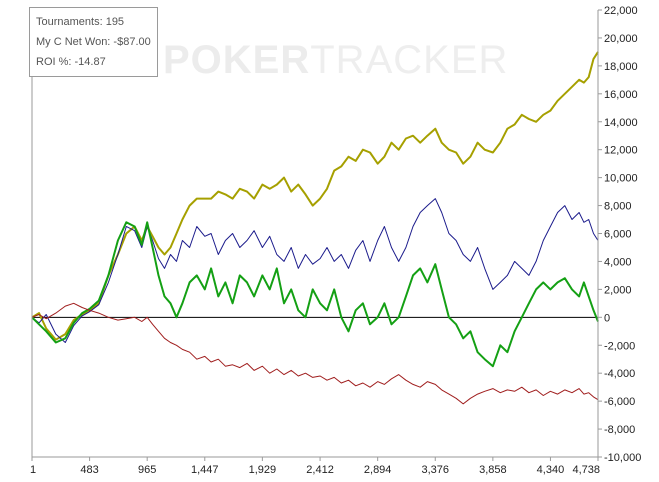 This screenshot has width=659, height=482. I want to click on y-tick-label: -8,000, so click(619, 430).